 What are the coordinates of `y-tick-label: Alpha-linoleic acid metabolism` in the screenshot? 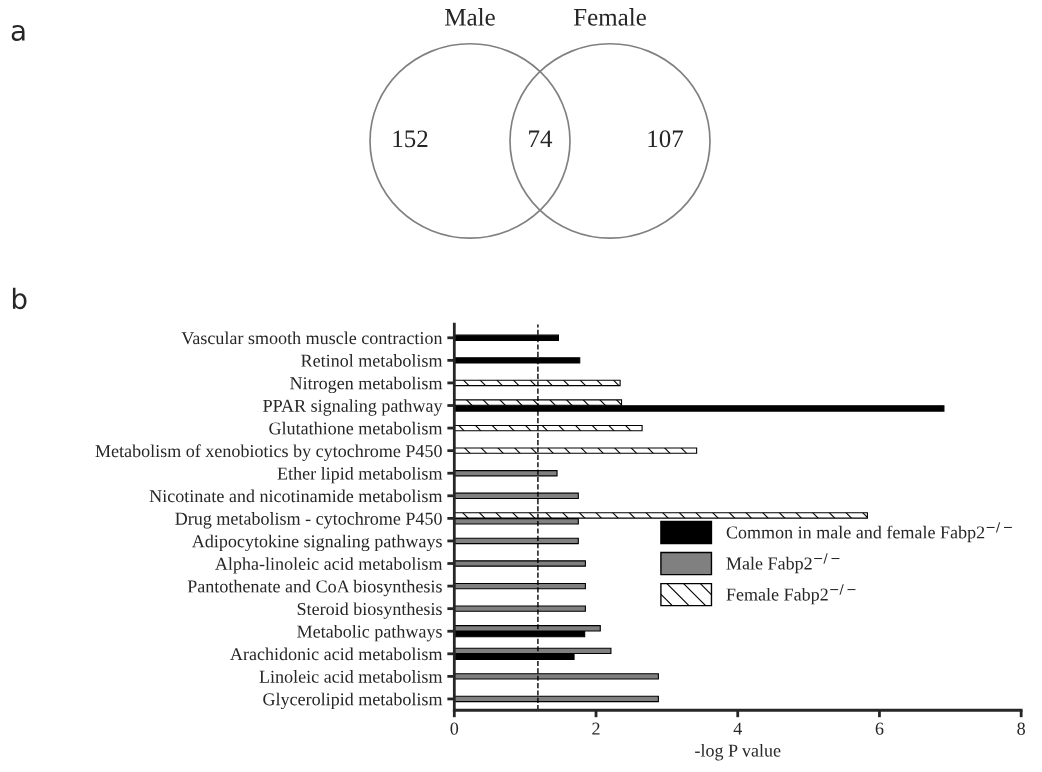 It's located at (329, 565).